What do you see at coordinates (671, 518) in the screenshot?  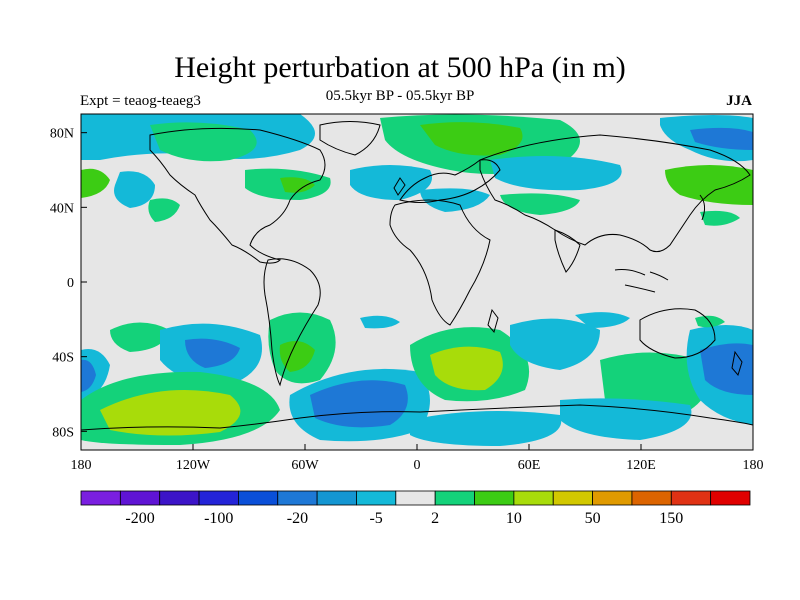 I see `colorbar-label: 150` at bounding box center [671, 518].